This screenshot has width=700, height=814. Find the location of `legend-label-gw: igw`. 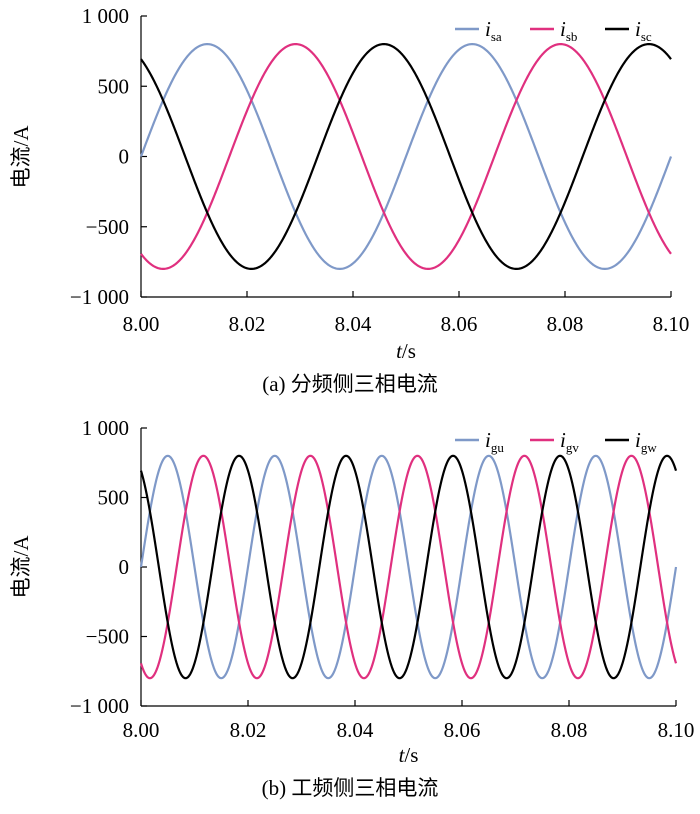

legend-label-gw: igw is located at coordinates (646, 441).